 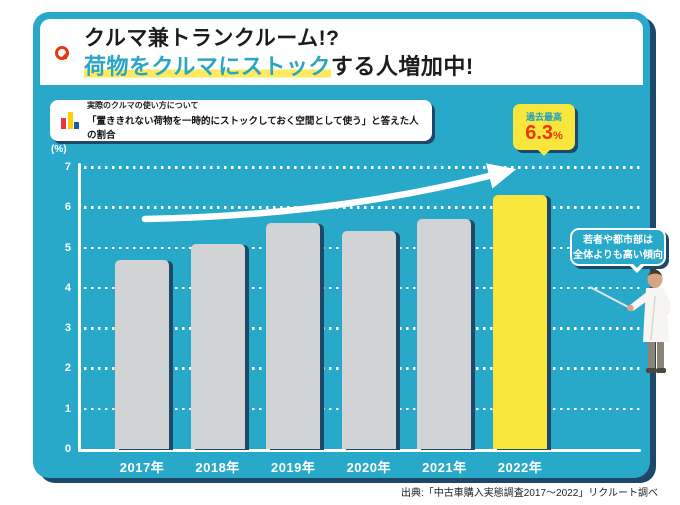 I want to click on x-tick-label-2019年: 2019年, so click(x=293, y=467).